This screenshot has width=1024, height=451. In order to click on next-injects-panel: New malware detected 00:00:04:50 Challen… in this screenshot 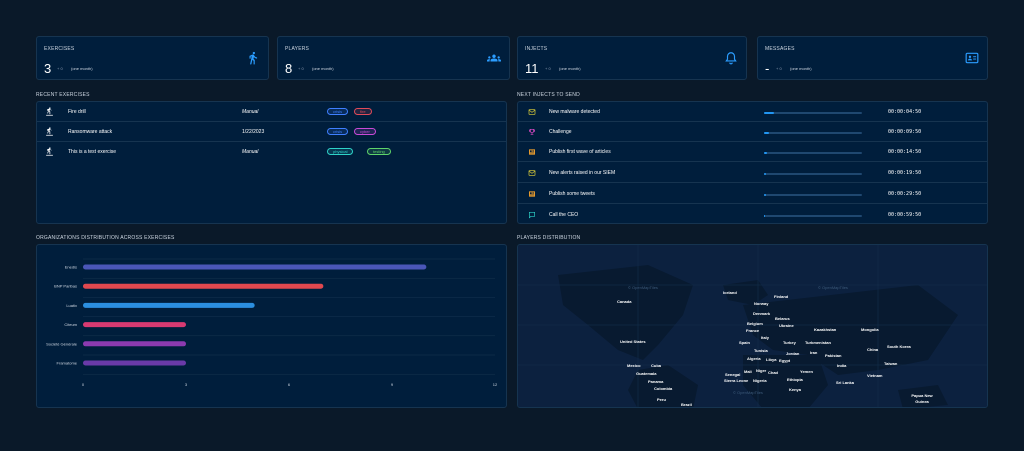, I will do `click(752, 162)`.